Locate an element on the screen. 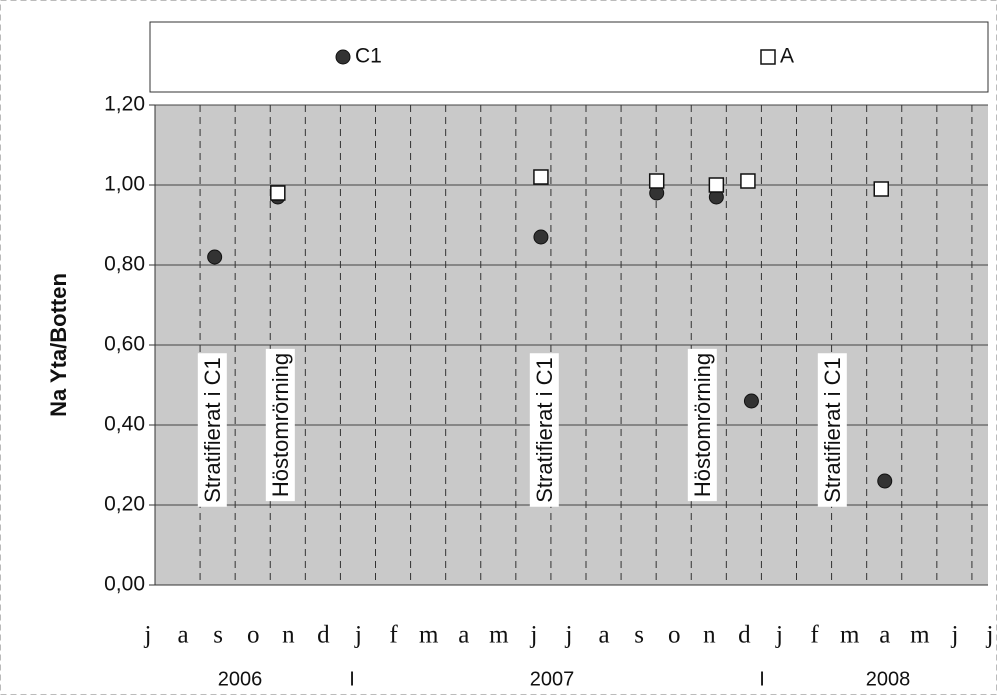 The image size is (997, 695). legend-label: C1 is located at coordinates (368, 56).